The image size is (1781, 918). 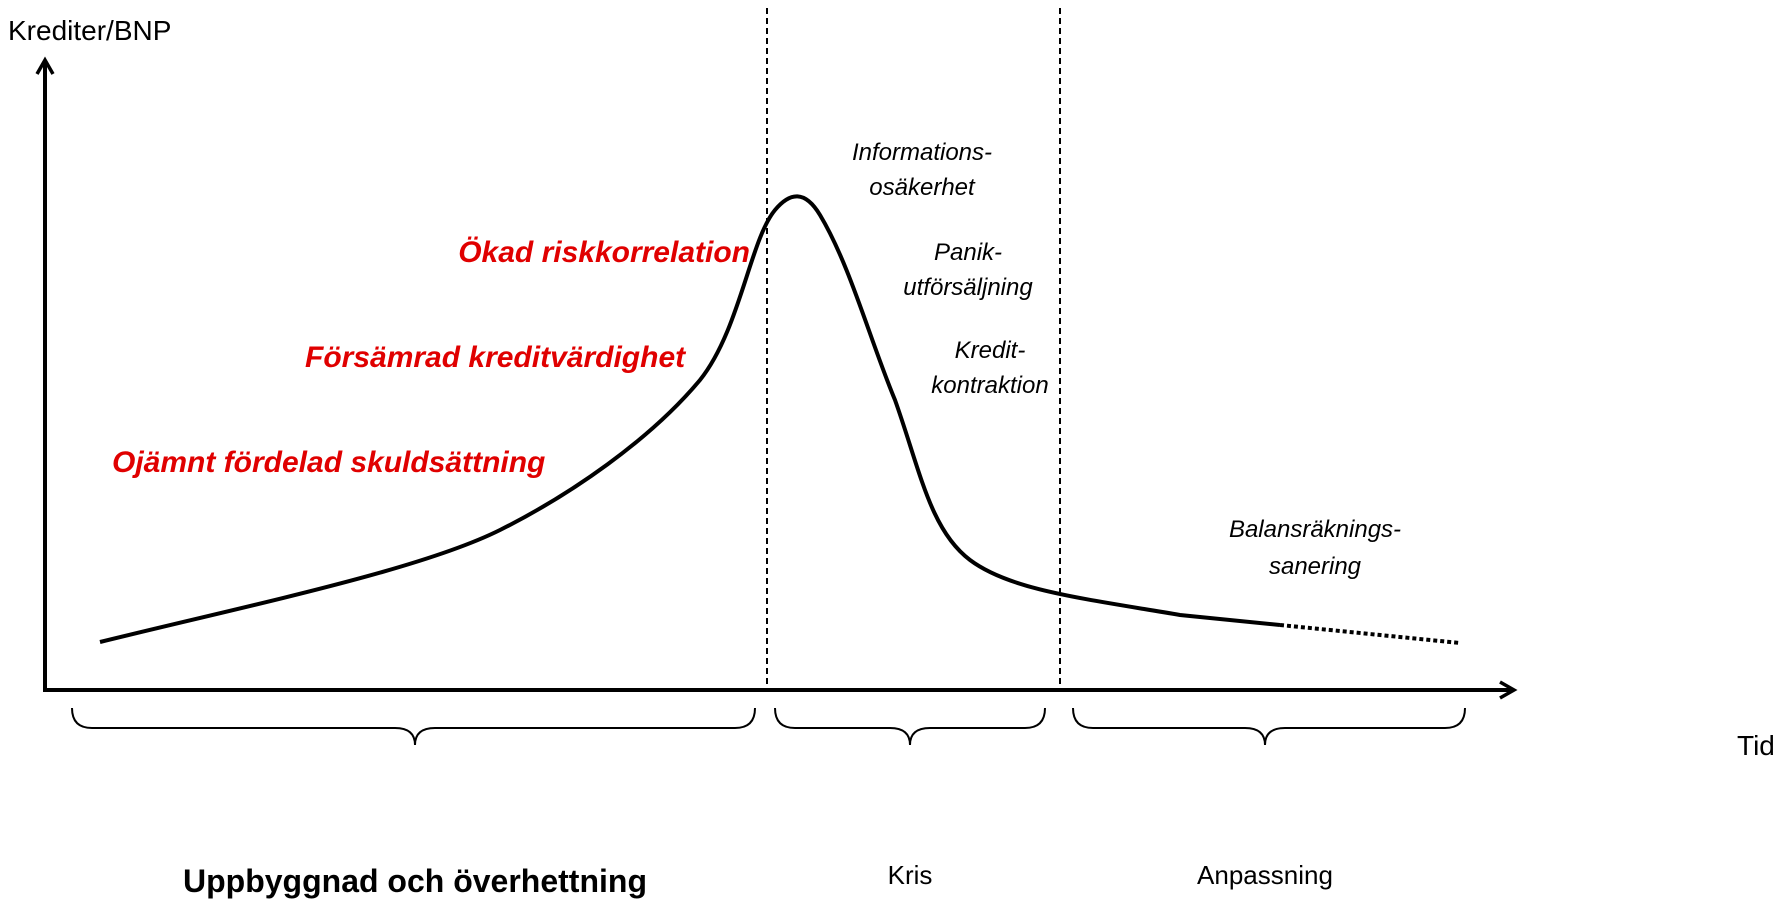 What do you see at coordinates (89, 30) in the screenshot?
I see `y-axis-label: Krediter/BNP` at bounding box center [89, 30].